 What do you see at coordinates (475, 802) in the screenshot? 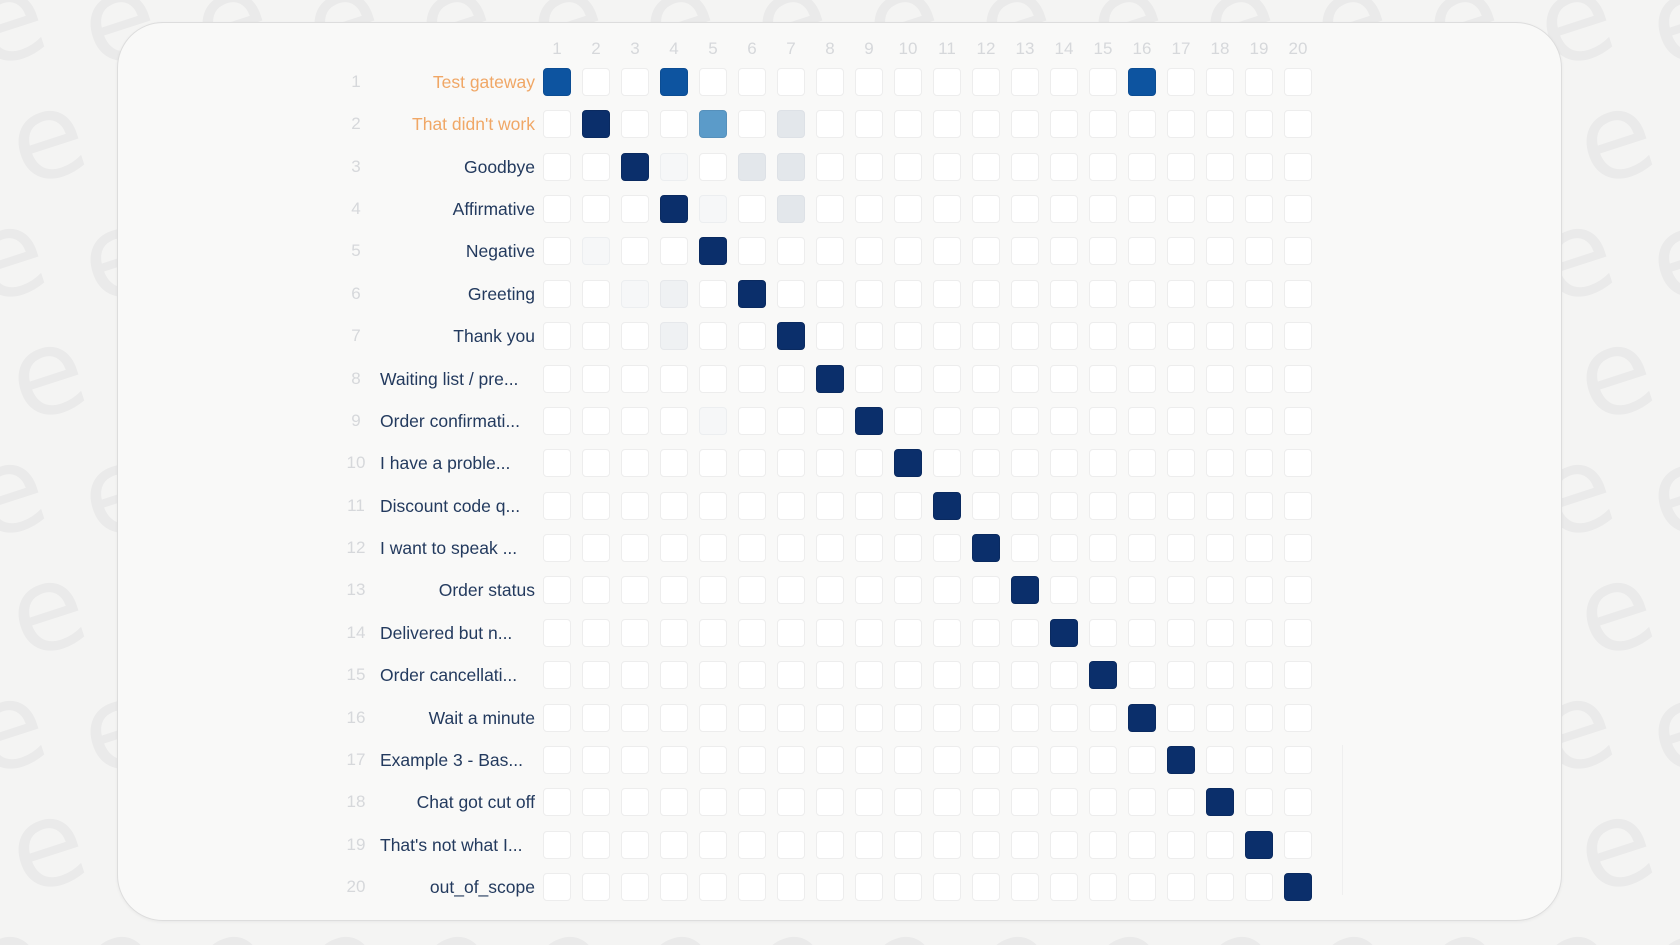
I see `row-label: Chat got cut off` at bounding box center [475, 802].